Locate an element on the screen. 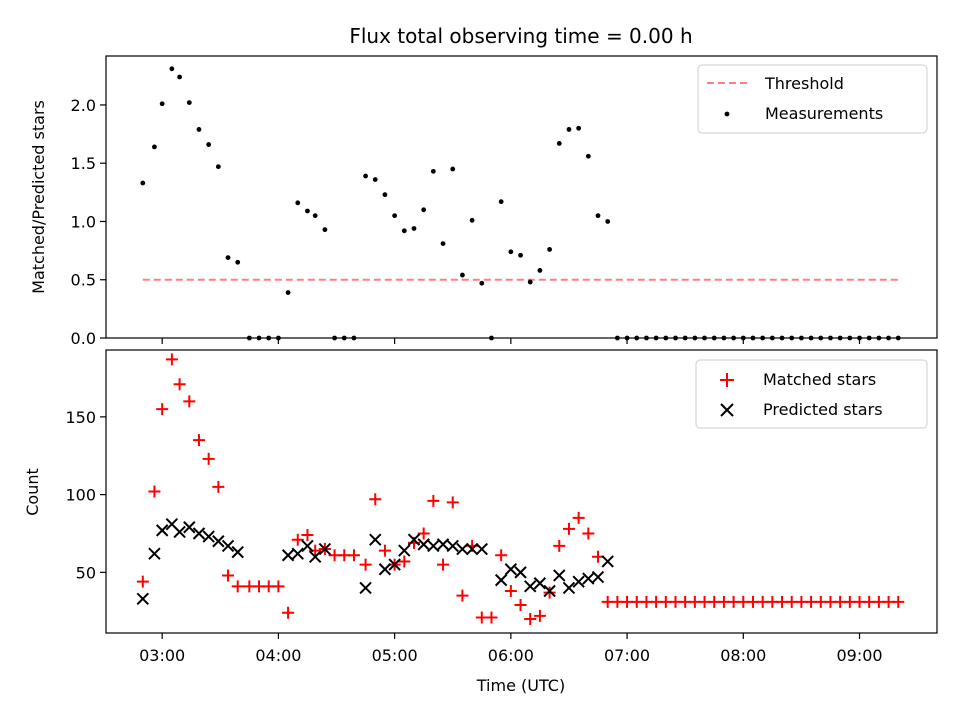  bottom-x-axis: 03:00 04:00 05:00 06:00 07:00 08:00 09:00 is located at coordinates (511, 649).